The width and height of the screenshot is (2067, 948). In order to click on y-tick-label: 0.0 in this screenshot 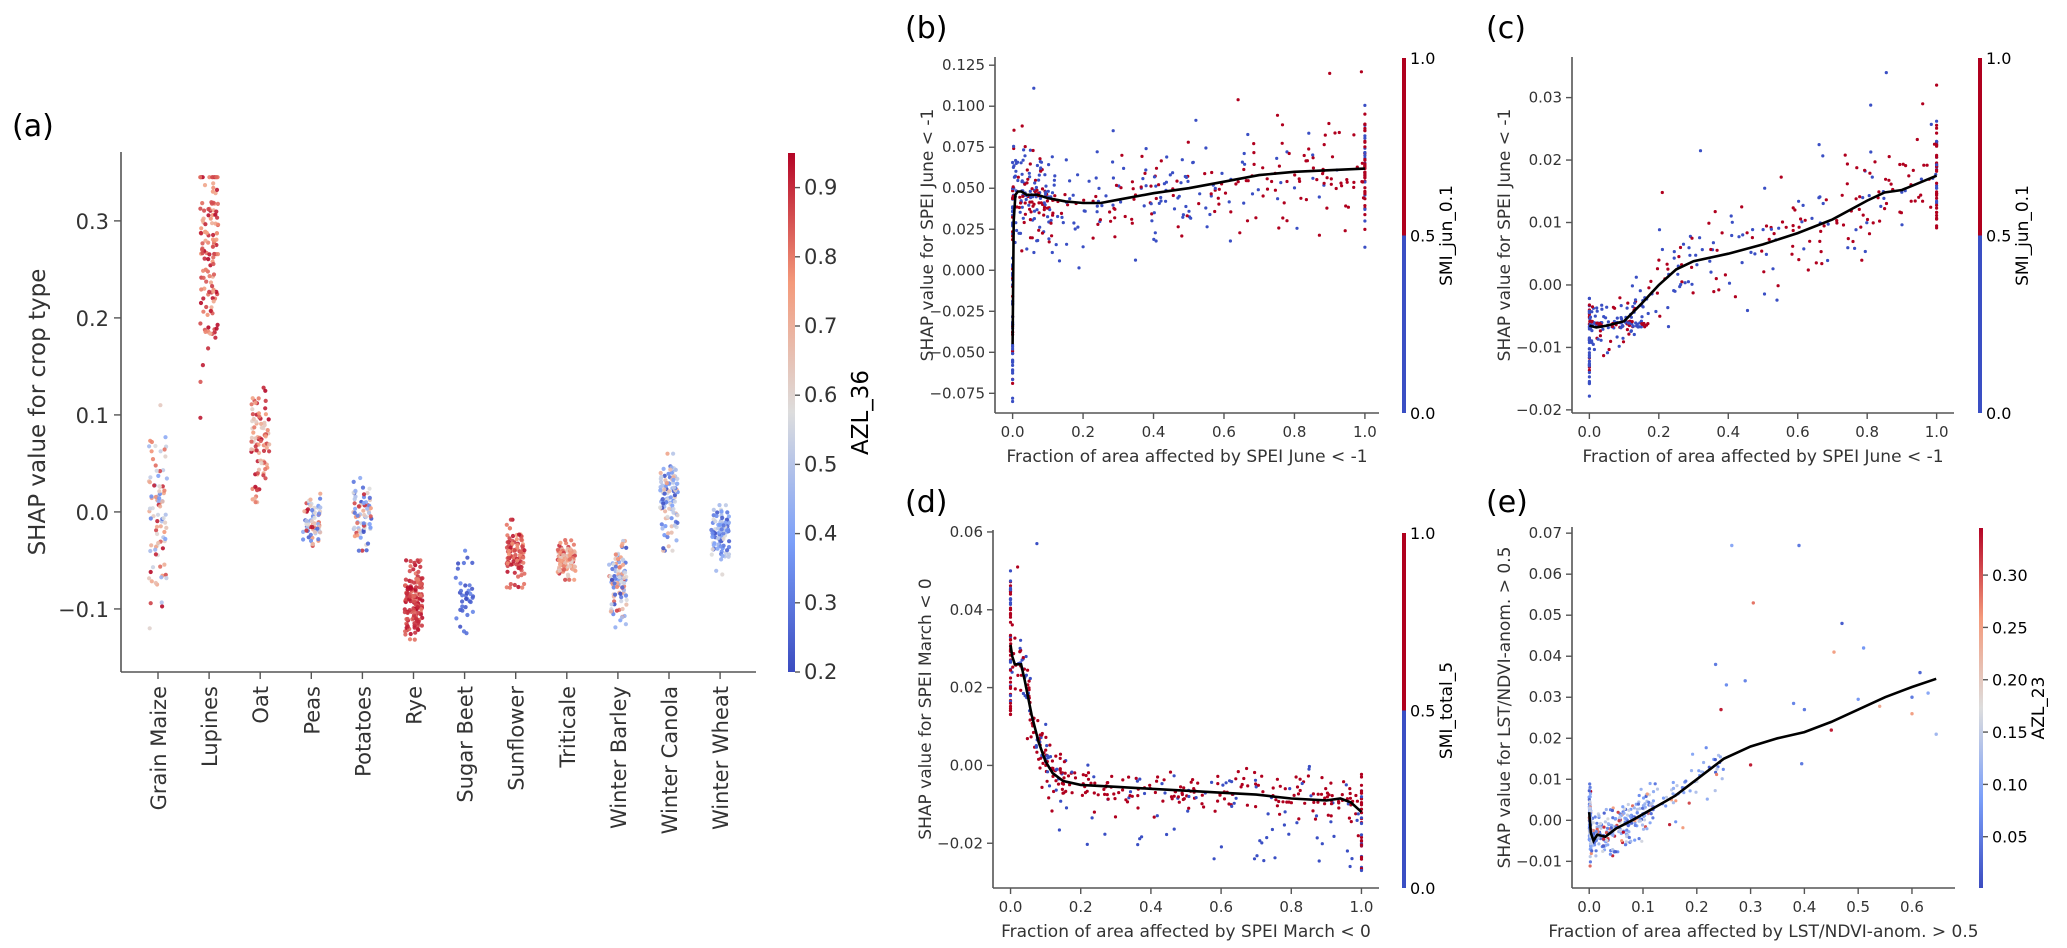, I will do `click(92, 513)`.